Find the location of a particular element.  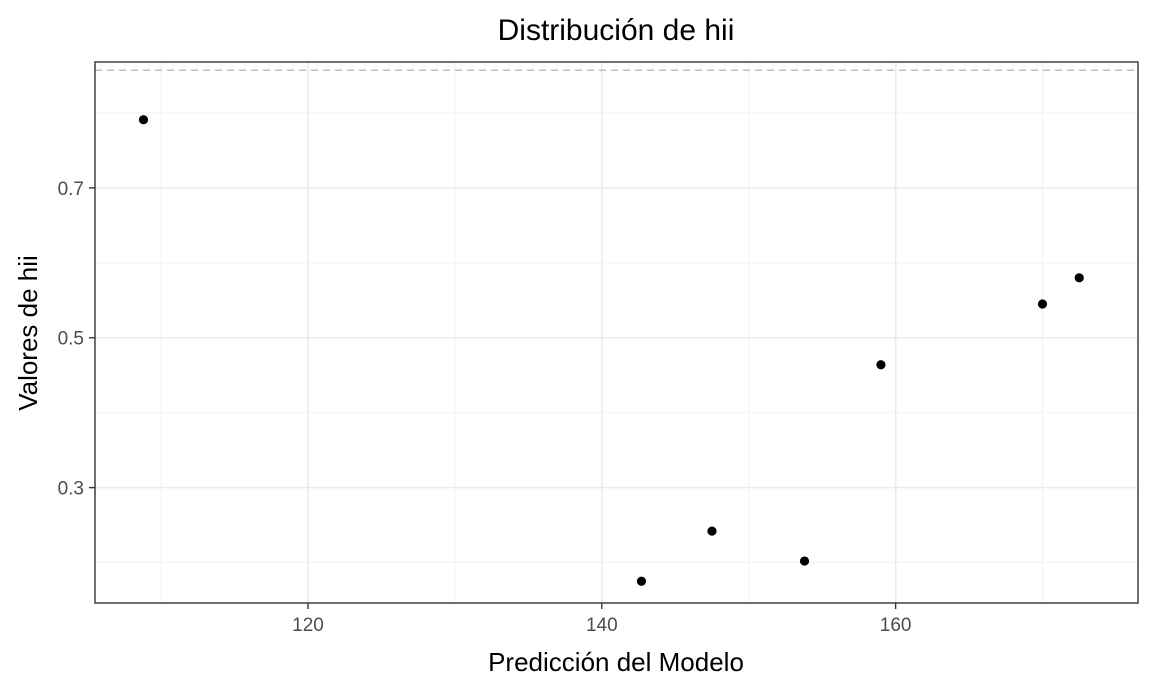

x-axis-title: Predicción del Modelo is located at coordinates (616, 662).